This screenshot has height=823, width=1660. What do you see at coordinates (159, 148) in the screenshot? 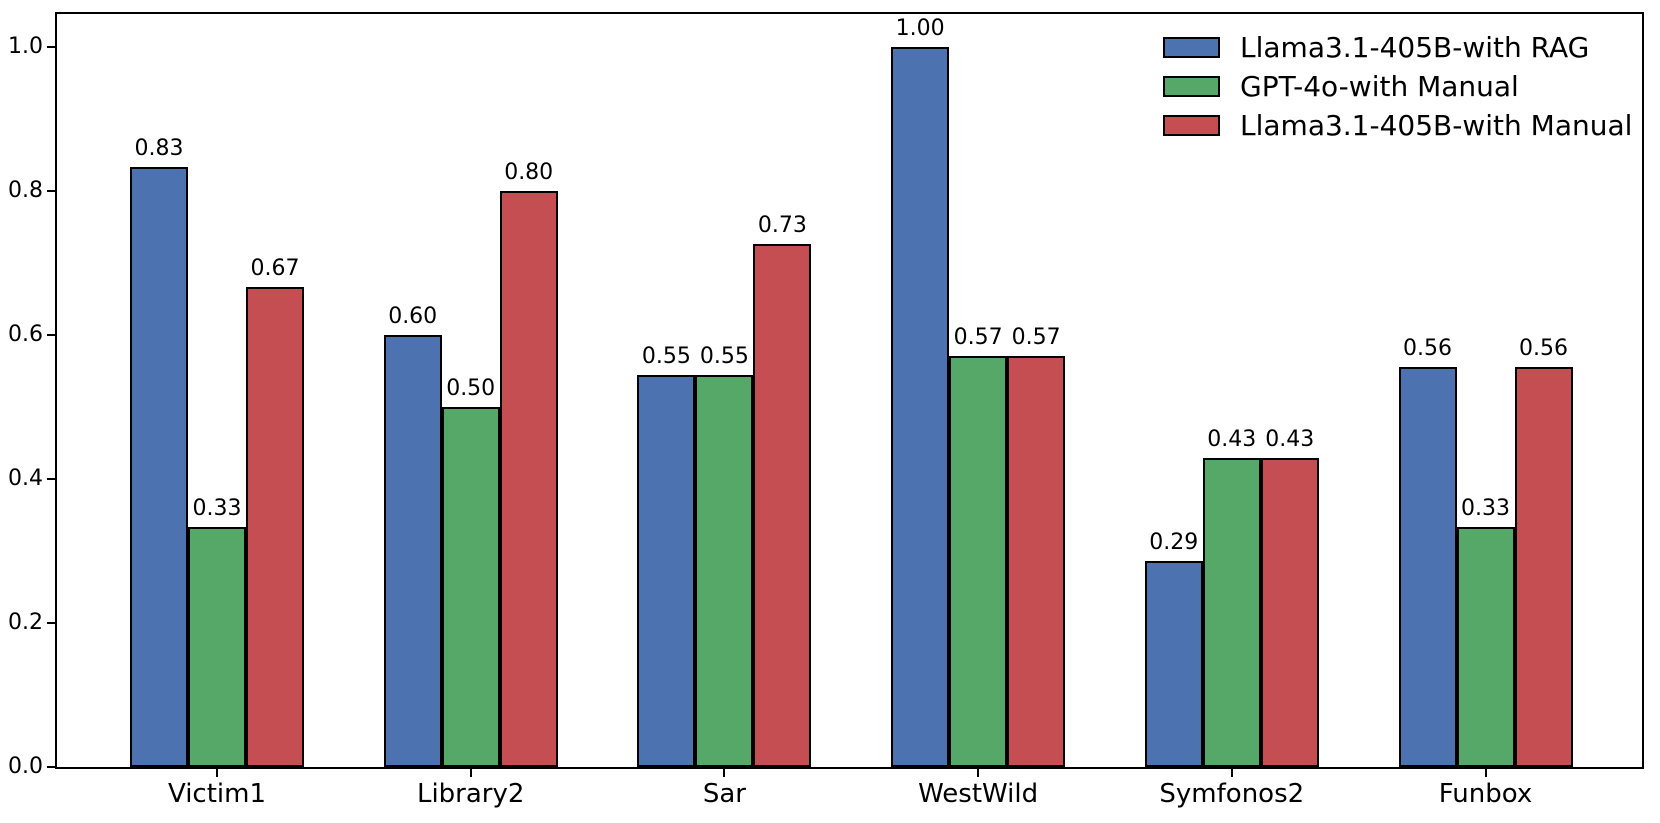
I see `bar-value-label: 0.83` at bounding box center [159, 148].